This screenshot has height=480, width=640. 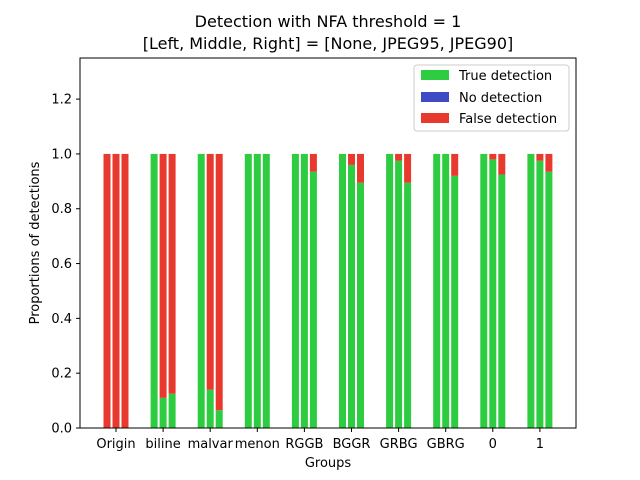 I want to click on bar-biline-none-true-detection, so click(x=154, y=291).